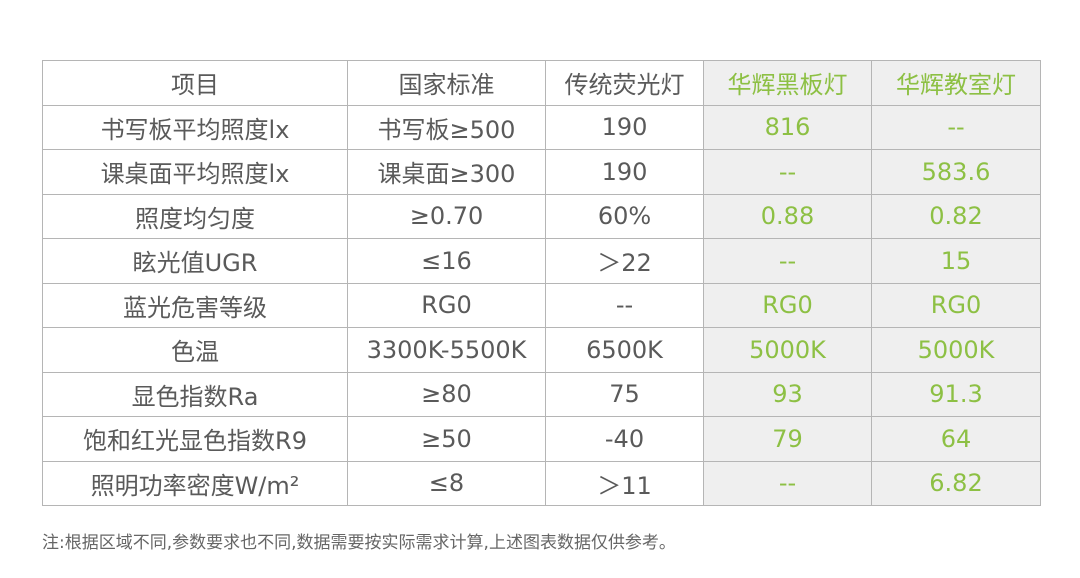 Image resolution: width=1080 pixels, height=578 pixels. Describe the element at coordinates (624, 394) in the screenshot. I see `table-cell: 75` at that location.